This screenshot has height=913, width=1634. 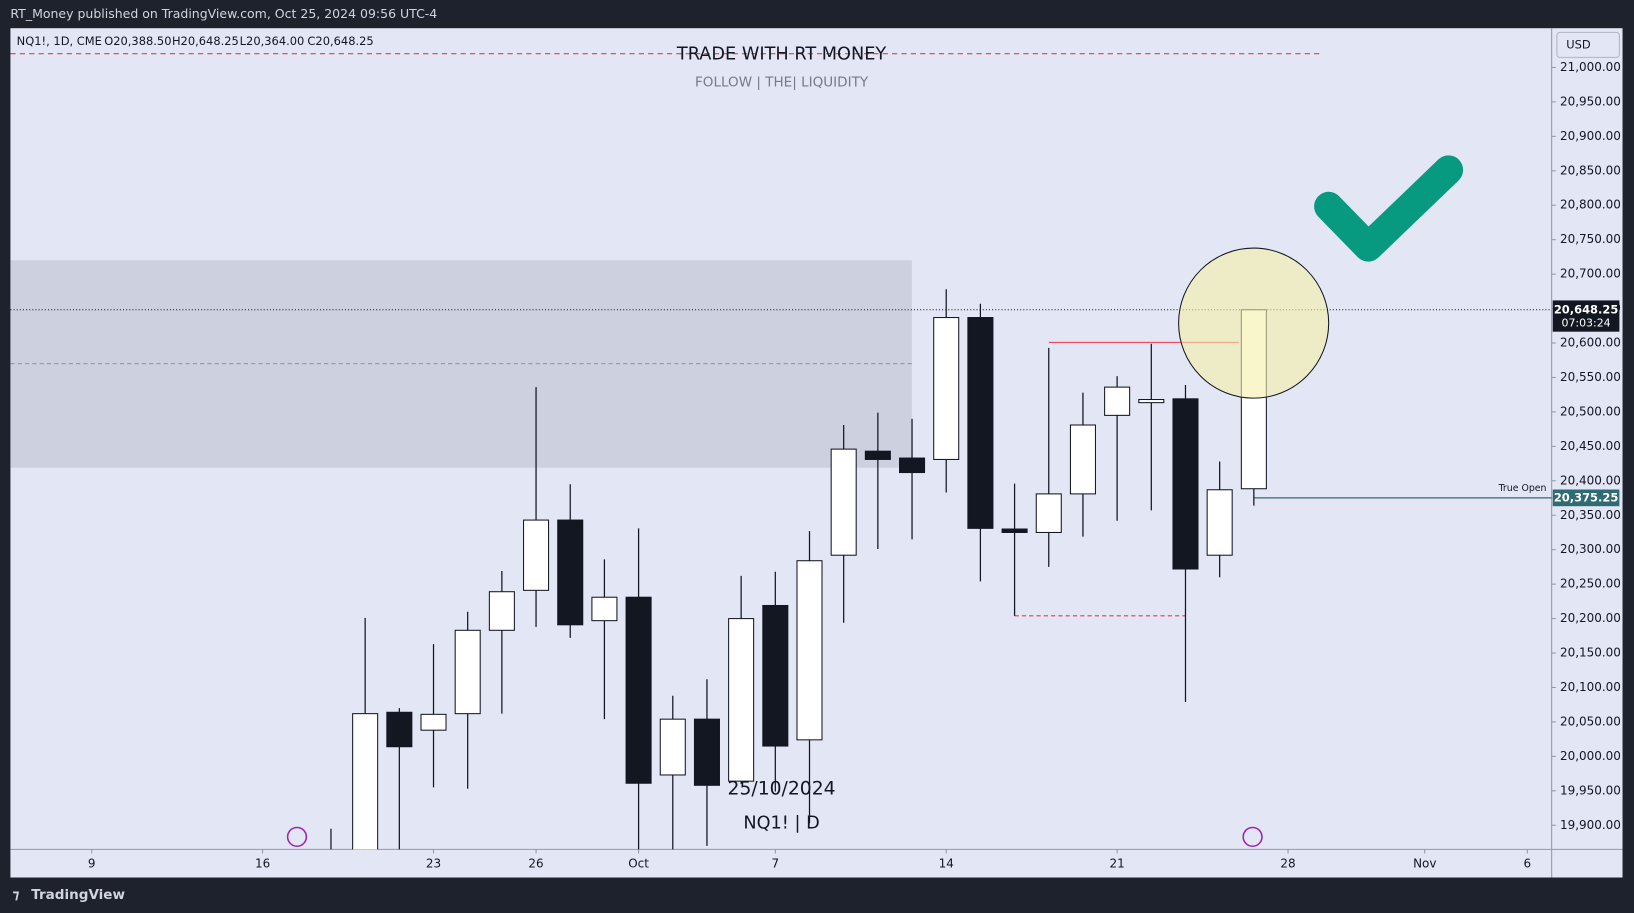 What do you see at coordinates (1578, 44) in the screenshot?
I see `currency: USD` at bounding box center [1578, 44].